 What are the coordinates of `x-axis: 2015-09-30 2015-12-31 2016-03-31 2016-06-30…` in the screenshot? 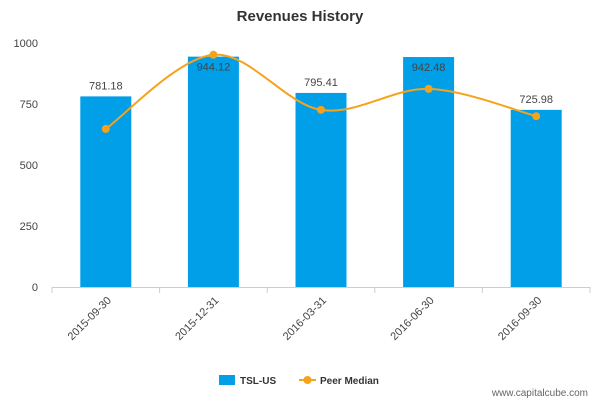 It's located at (321, 315).